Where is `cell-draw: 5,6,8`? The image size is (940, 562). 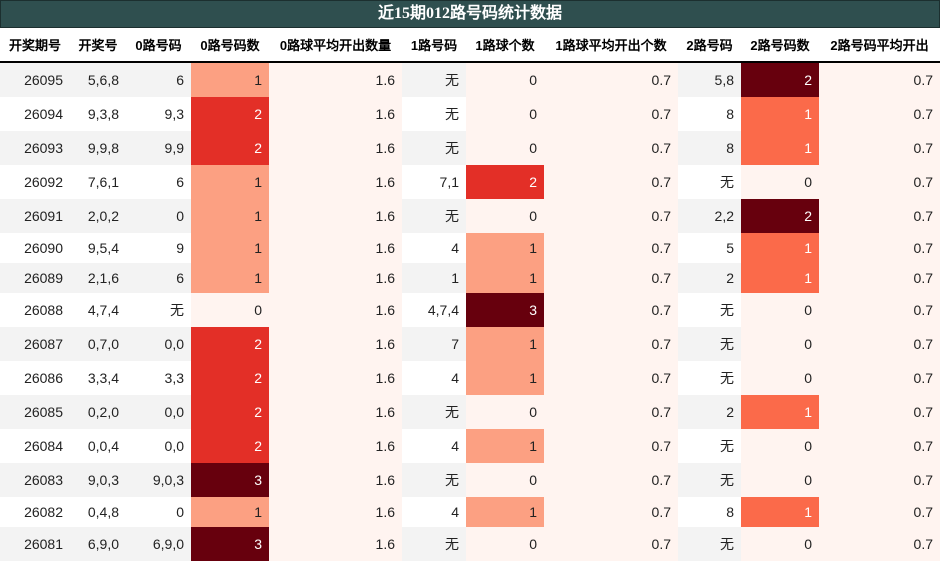
cell-draw: 5,6,8 is located at coordinates (98, 79).